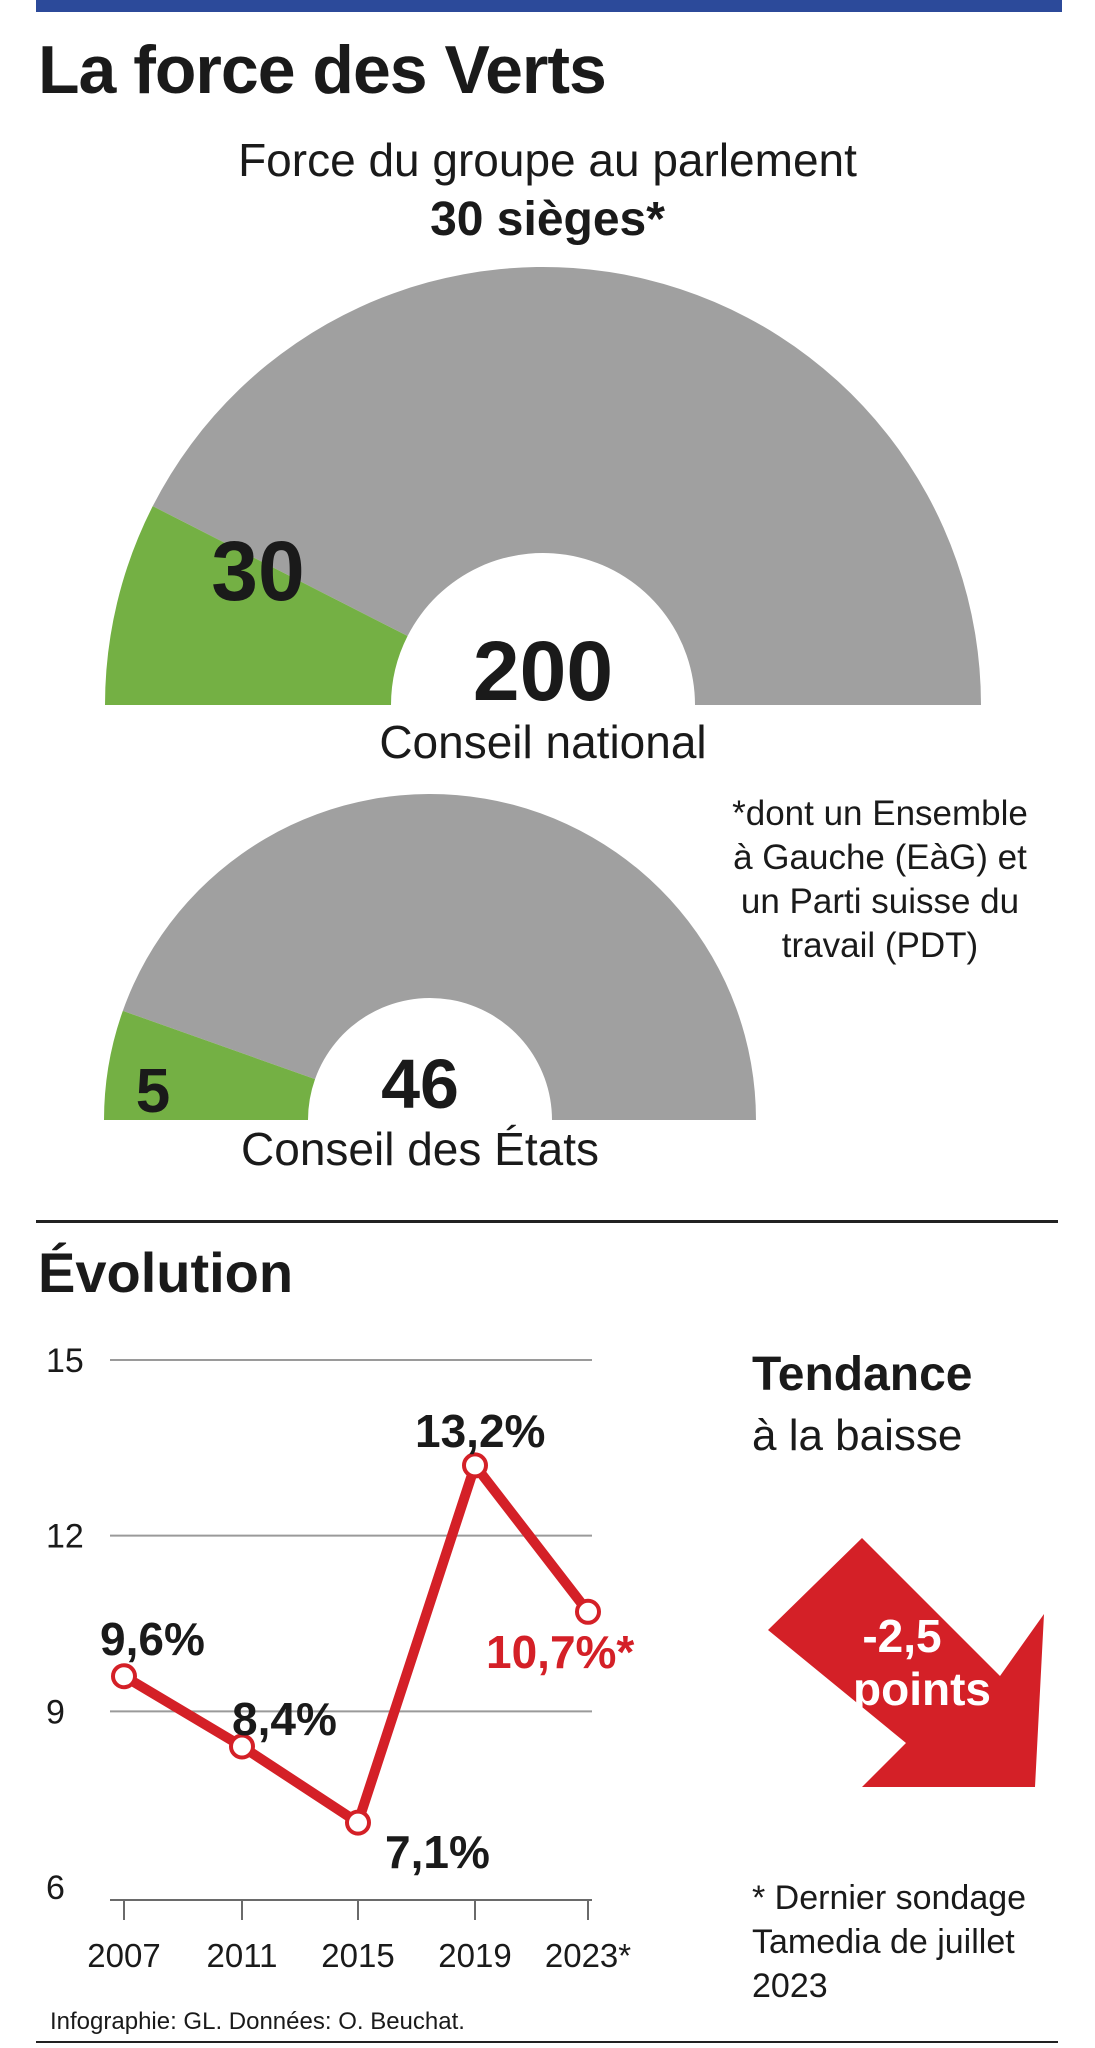  I want to click on note-line: travail (PDT), so click(880, 945).